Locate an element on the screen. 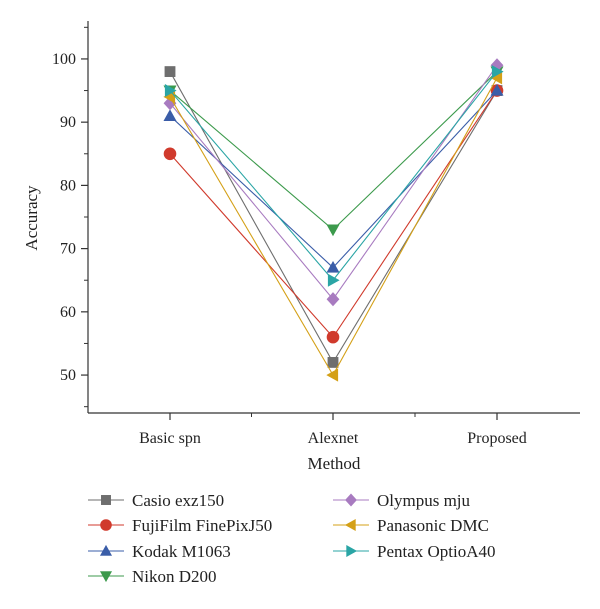  legend-item: Panasonic DMC is located at coordinates (411, 525).